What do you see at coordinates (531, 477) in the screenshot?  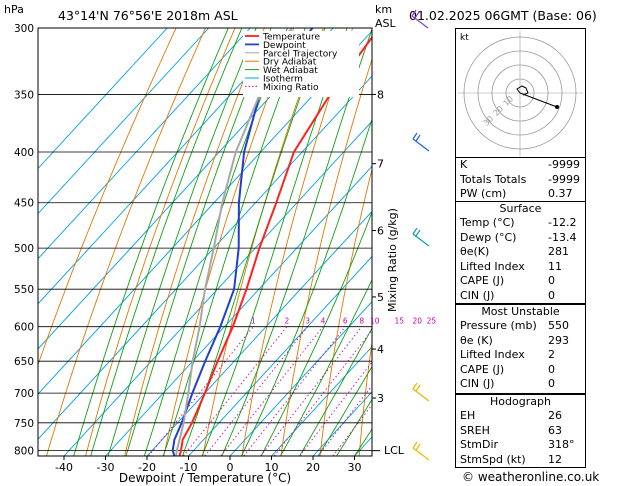 I see `footer-credit: © weatheronline.co.uk` at bounding box center [531, 477].